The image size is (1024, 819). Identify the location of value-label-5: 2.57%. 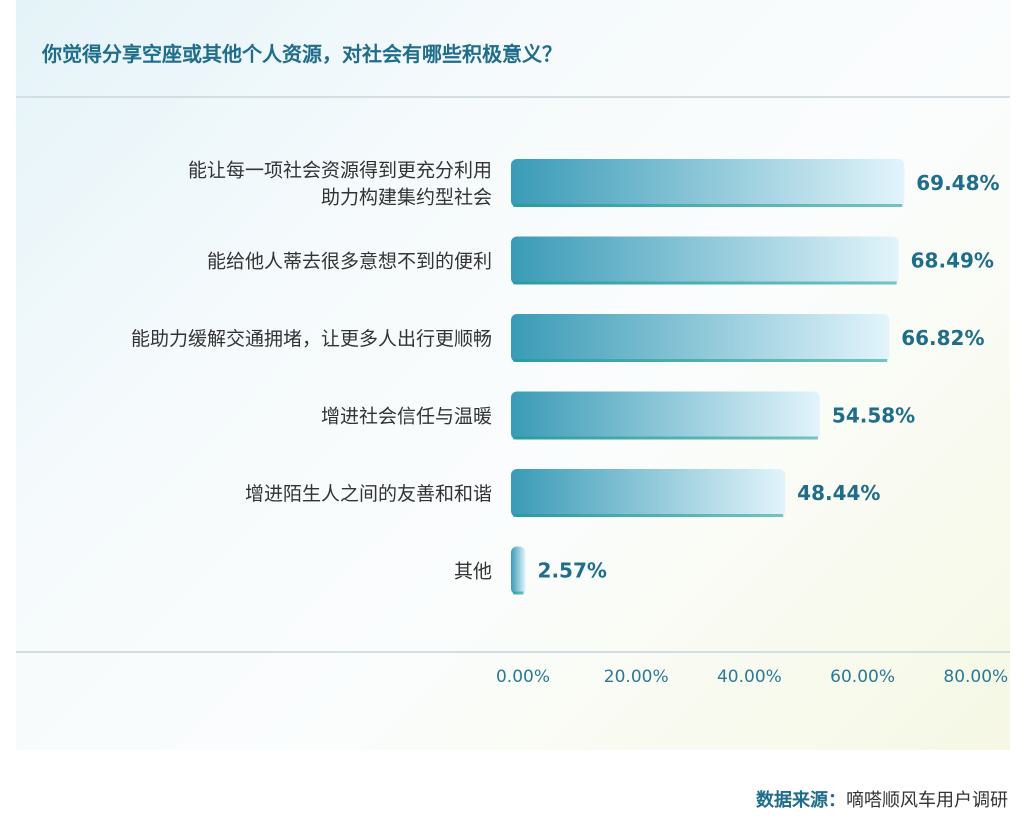
(572, 571).